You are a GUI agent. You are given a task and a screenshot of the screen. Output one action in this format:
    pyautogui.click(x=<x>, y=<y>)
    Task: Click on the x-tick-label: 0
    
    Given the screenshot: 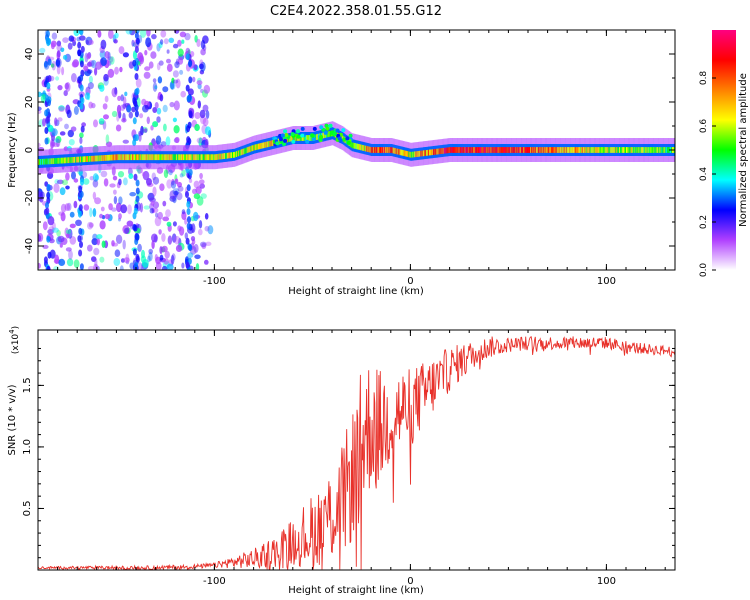 What is the action you would take?
    pyautogui.click(x=410, y=281)
    